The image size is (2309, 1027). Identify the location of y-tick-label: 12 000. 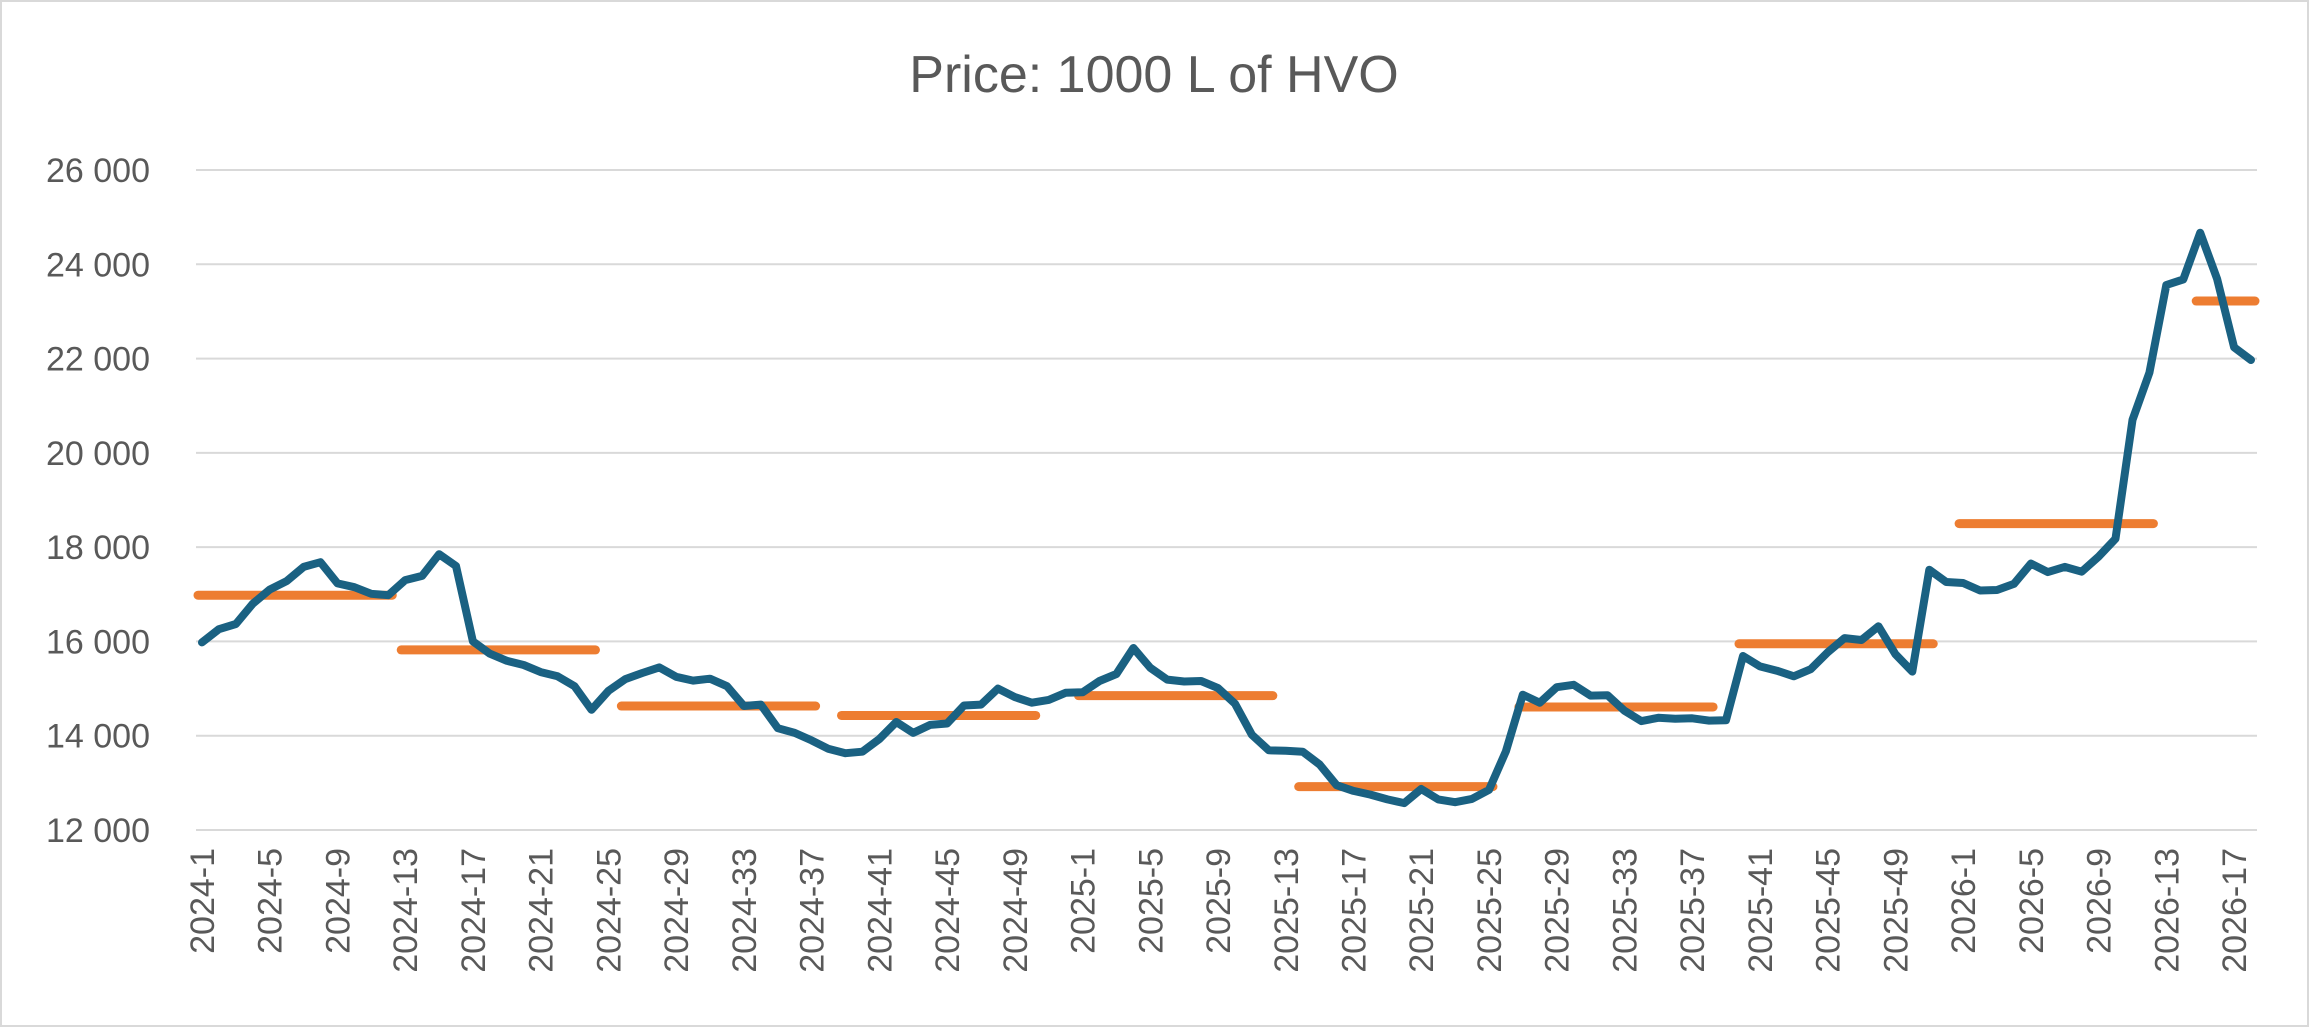
(98, 831).